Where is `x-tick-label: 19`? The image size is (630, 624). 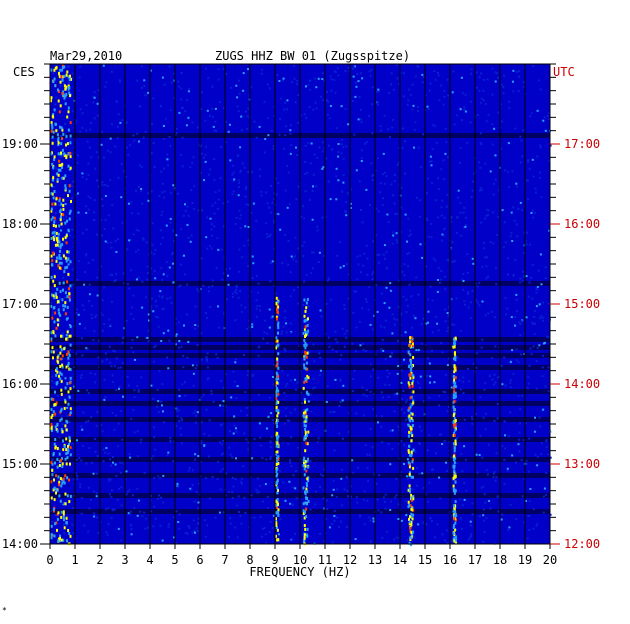
x-tick-label: 19 is located at coordinates (525, 560).